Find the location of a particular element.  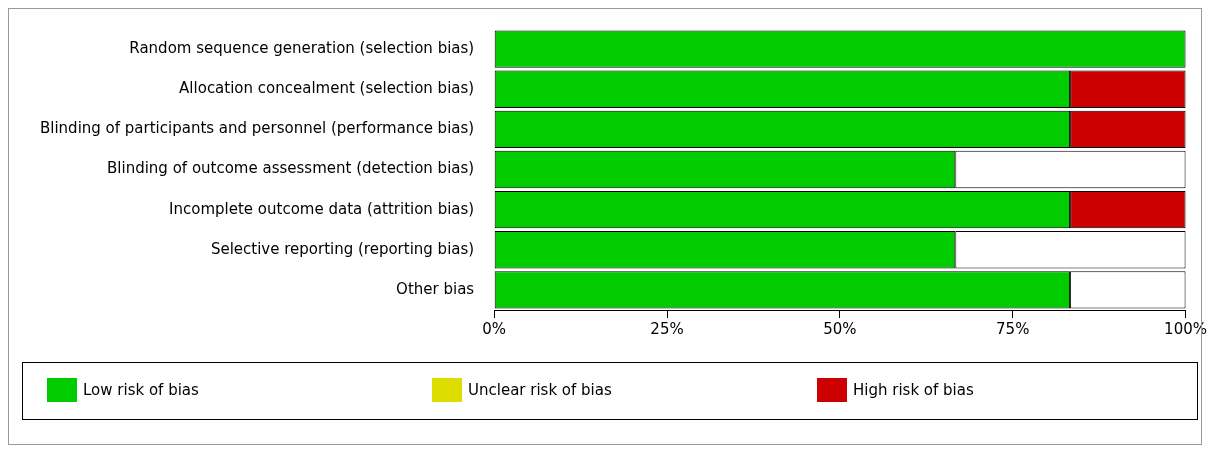

y-tick-label: Random sequence generation (selection bias) is located at coordinates (302, 47).